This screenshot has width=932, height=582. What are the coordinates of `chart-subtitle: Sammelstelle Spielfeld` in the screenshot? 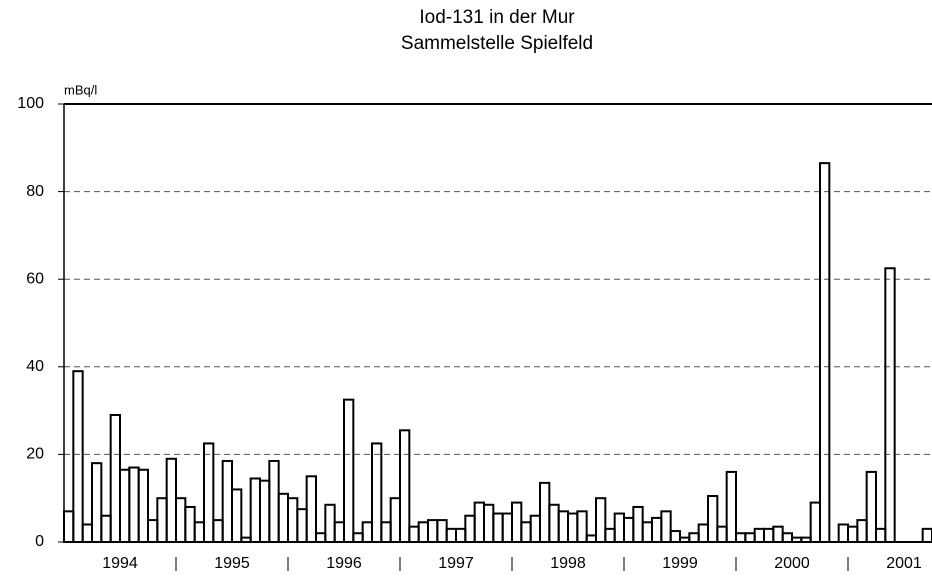 It's located at (497, 43).